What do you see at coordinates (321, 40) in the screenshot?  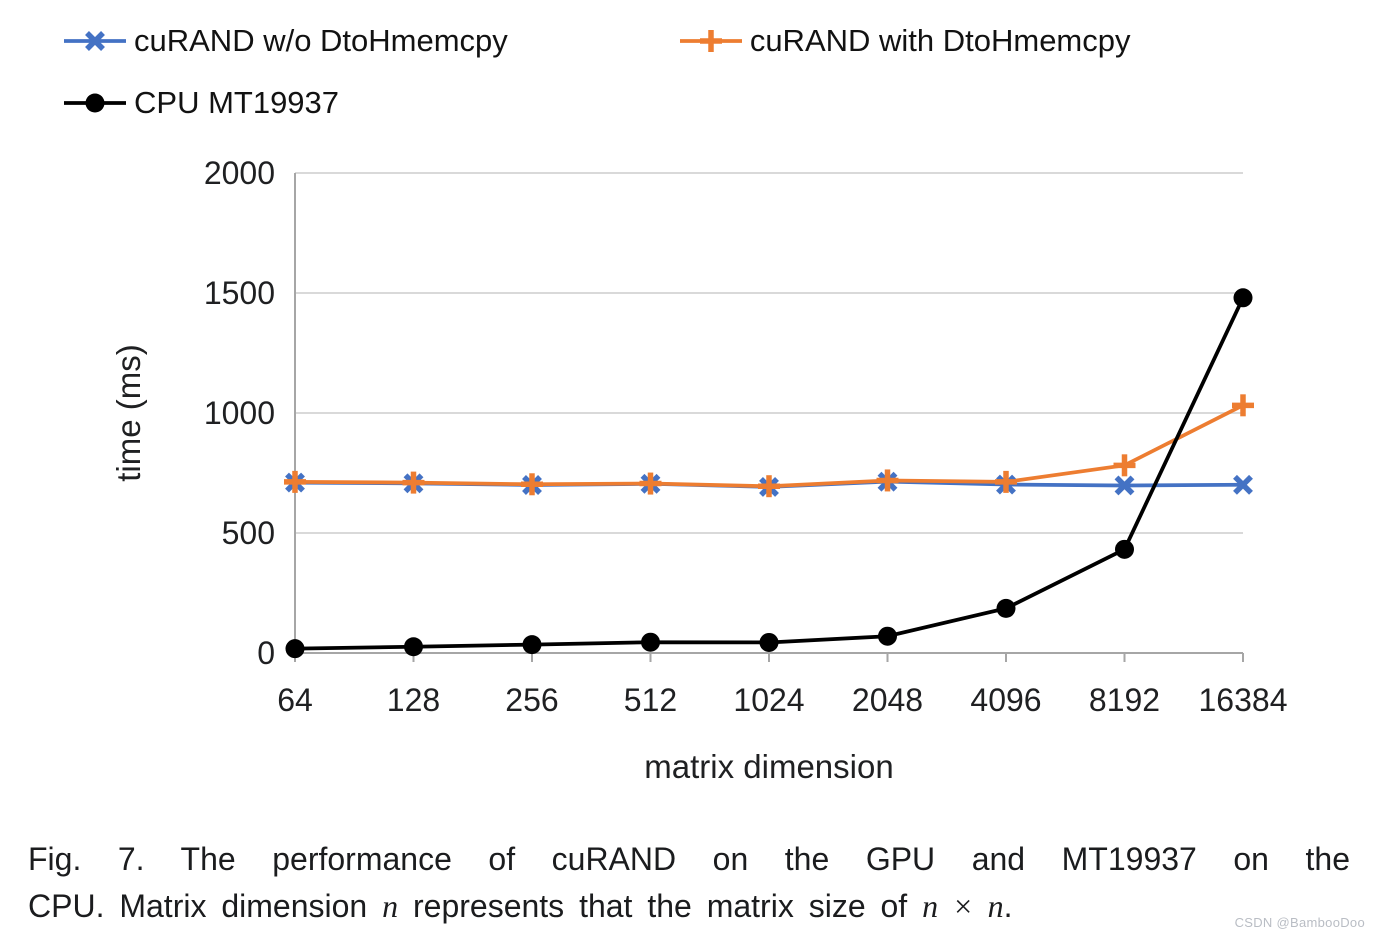 I see `legend-label-curand-wo-dtoh: cuRAND w/o DtoHmemcpy` at bounding box center [321, 40].